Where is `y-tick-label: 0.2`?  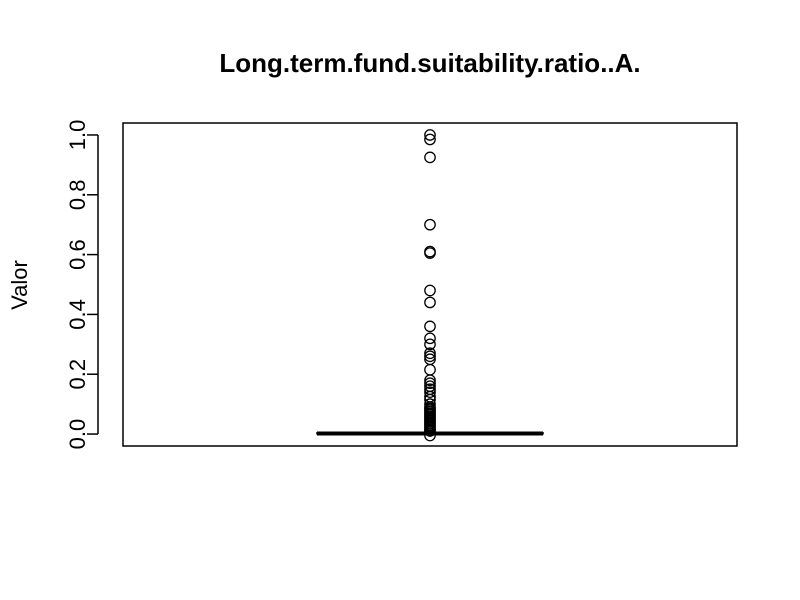
y-tick-label: 0.2 is located at coordinates (77, 374).